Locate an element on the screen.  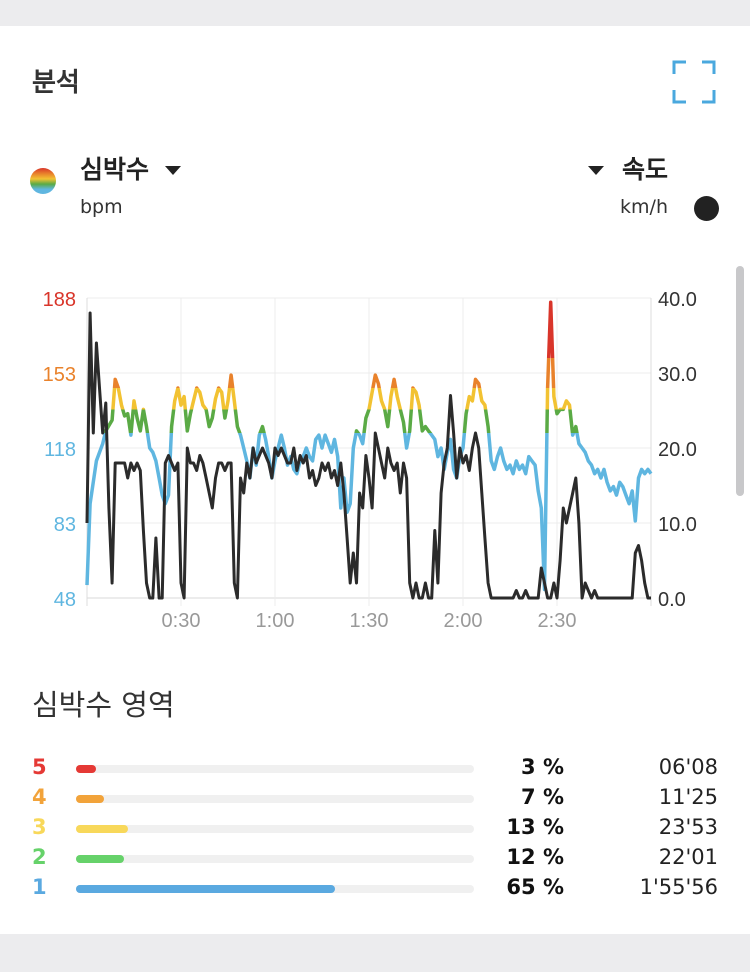
left-tick-label: 48 is located at coordinates (65, 600).